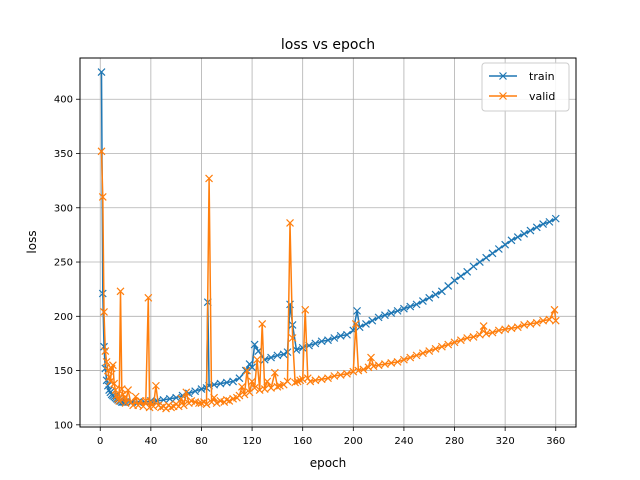 The width and height of the screenshot is (640, 480). I want to click on x-tick-label: 320, so click(505, 441).